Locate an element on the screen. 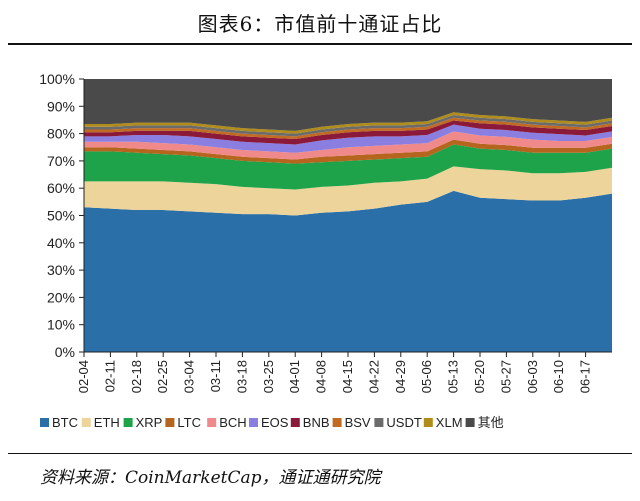  chart-title: 图表6：市值前十通证占比 is located at coordinates (320, 24).